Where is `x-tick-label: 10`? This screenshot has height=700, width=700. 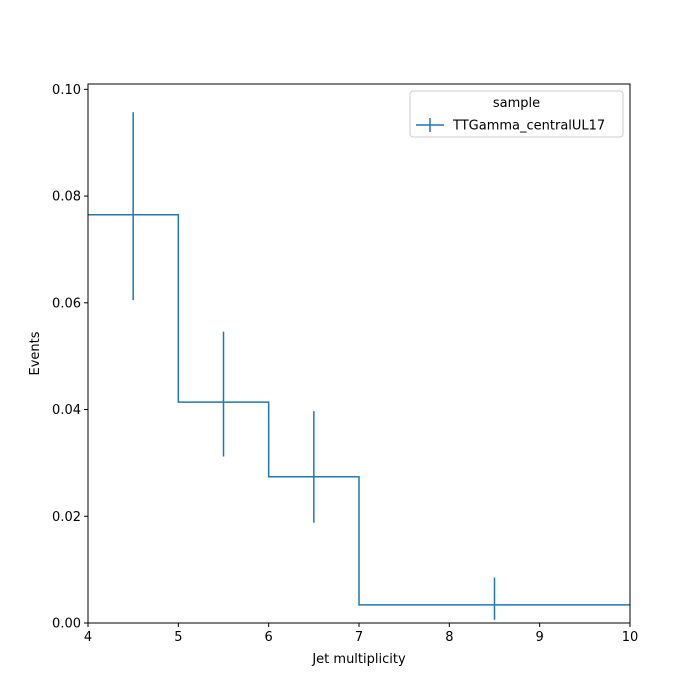
x-tick-label: 10 is located at coordinates (630, 637).